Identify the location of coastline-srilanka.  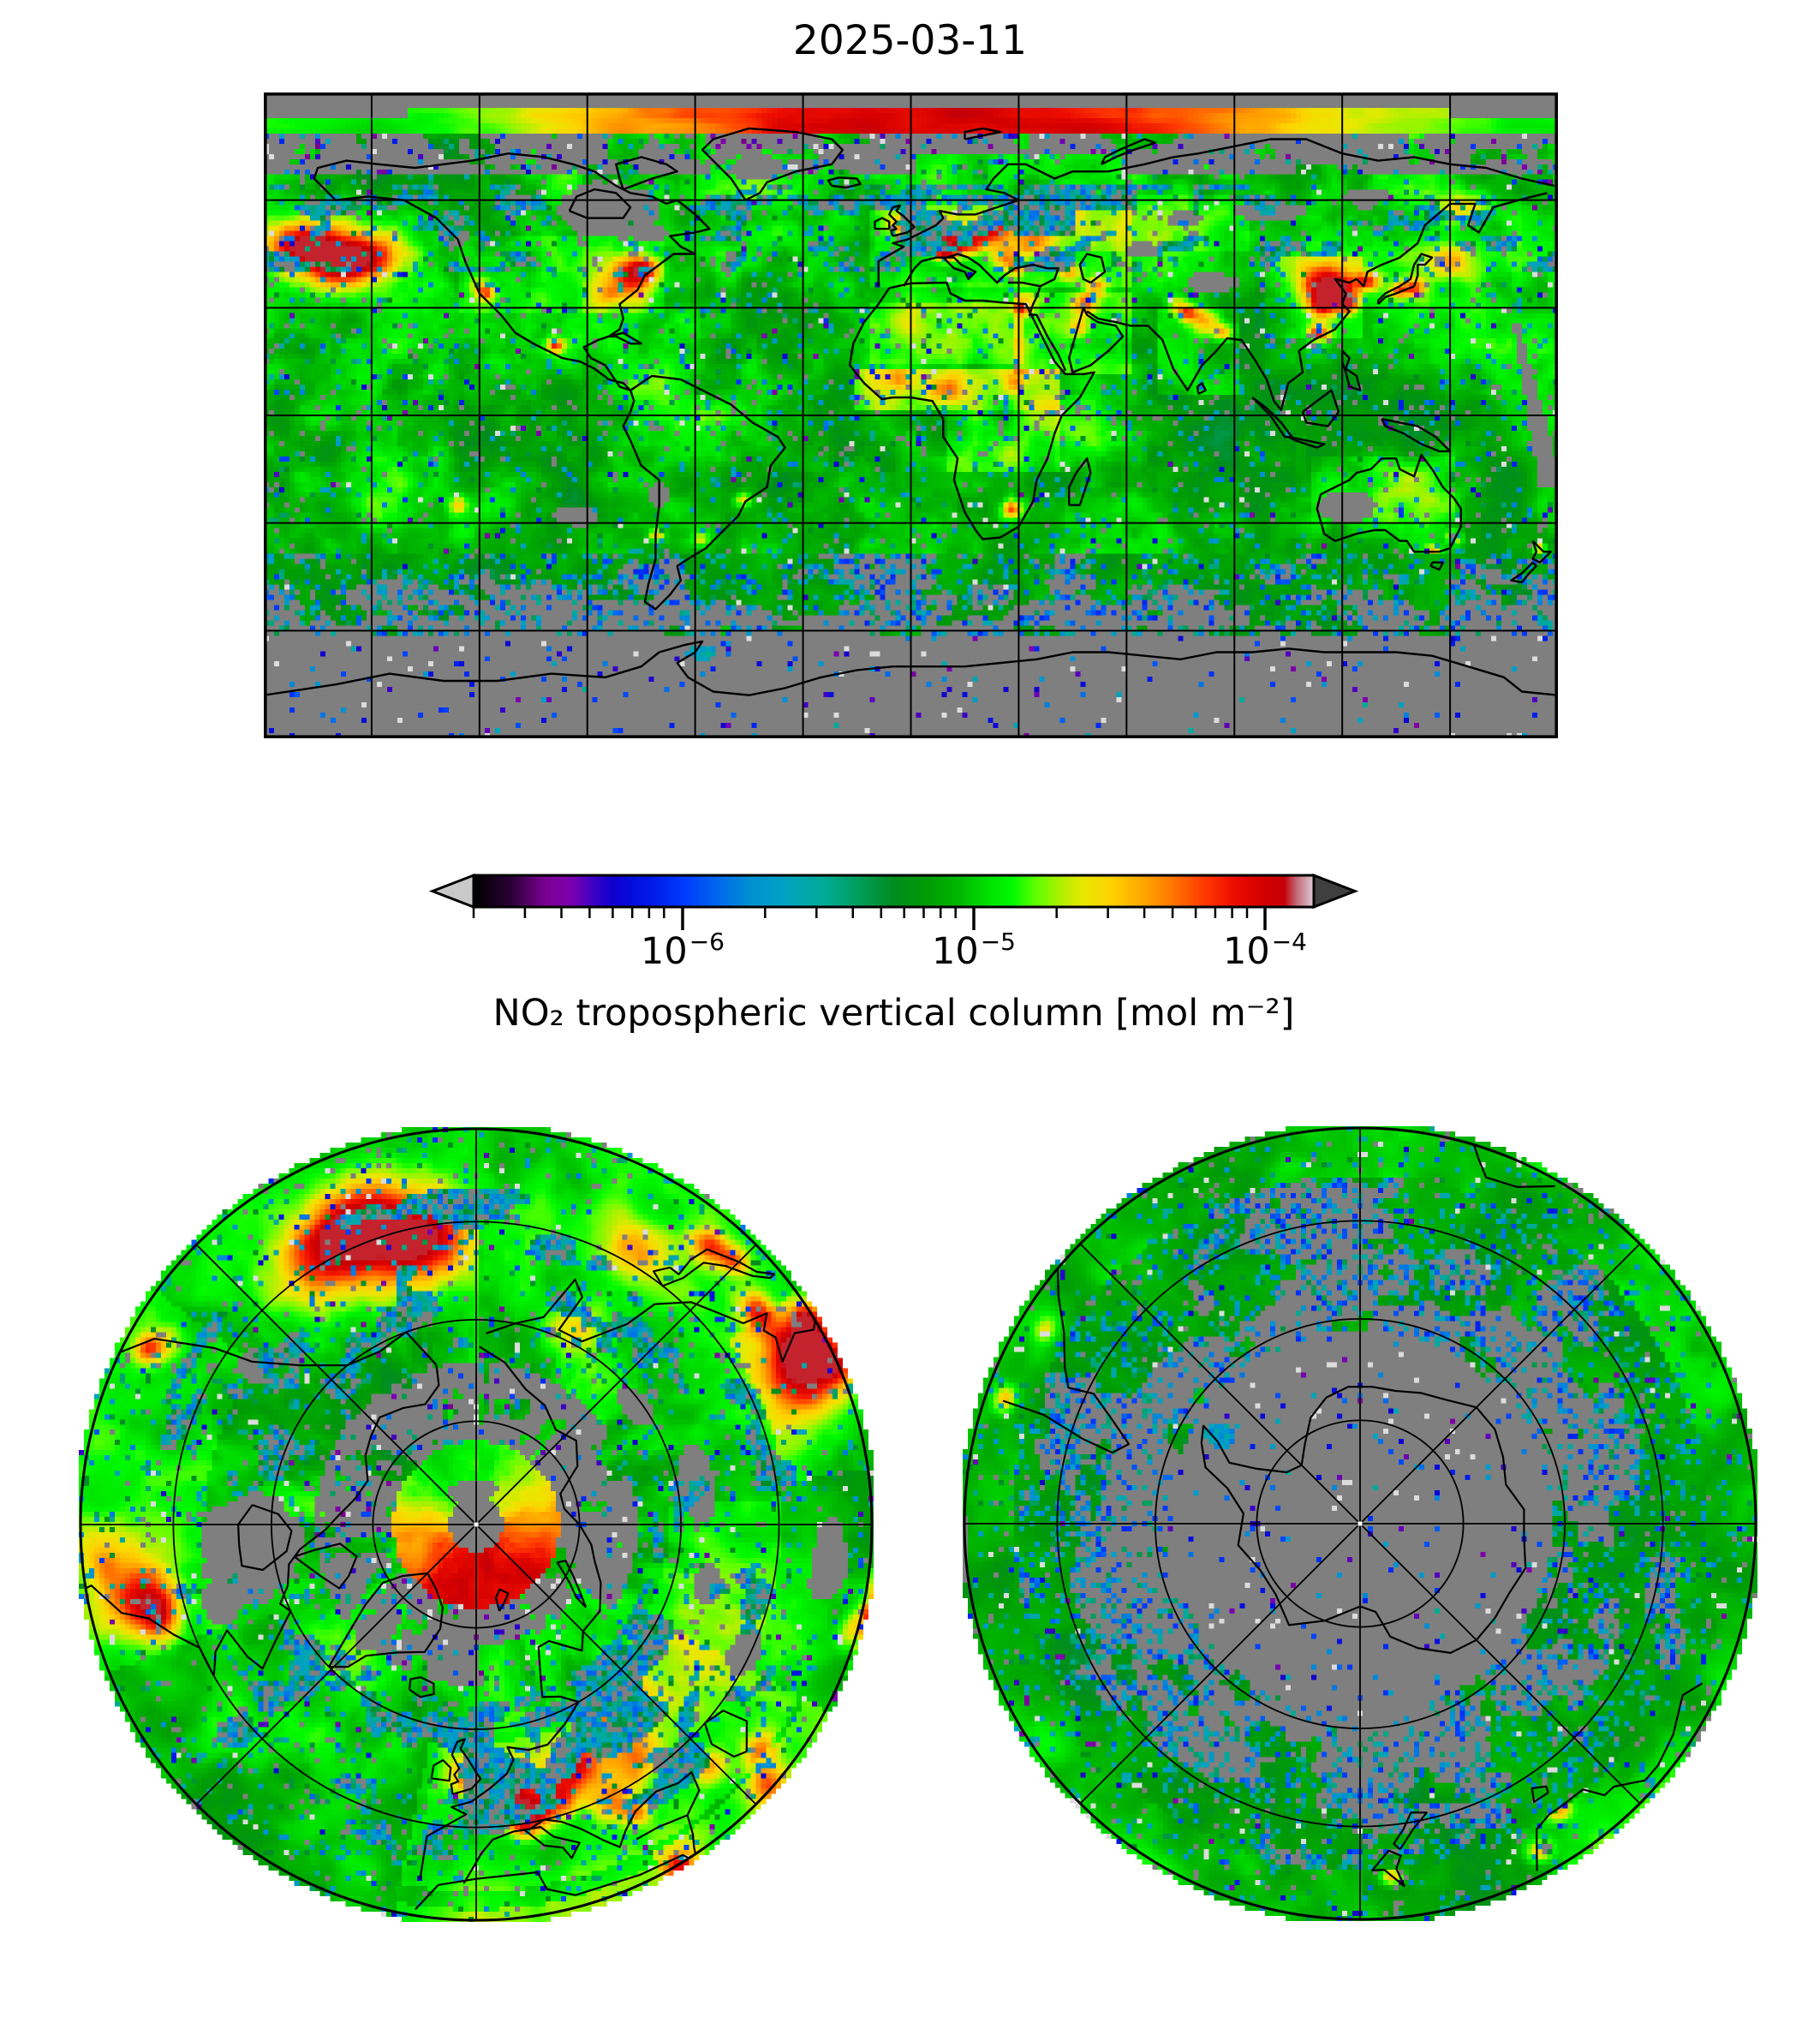
(1201, 388).